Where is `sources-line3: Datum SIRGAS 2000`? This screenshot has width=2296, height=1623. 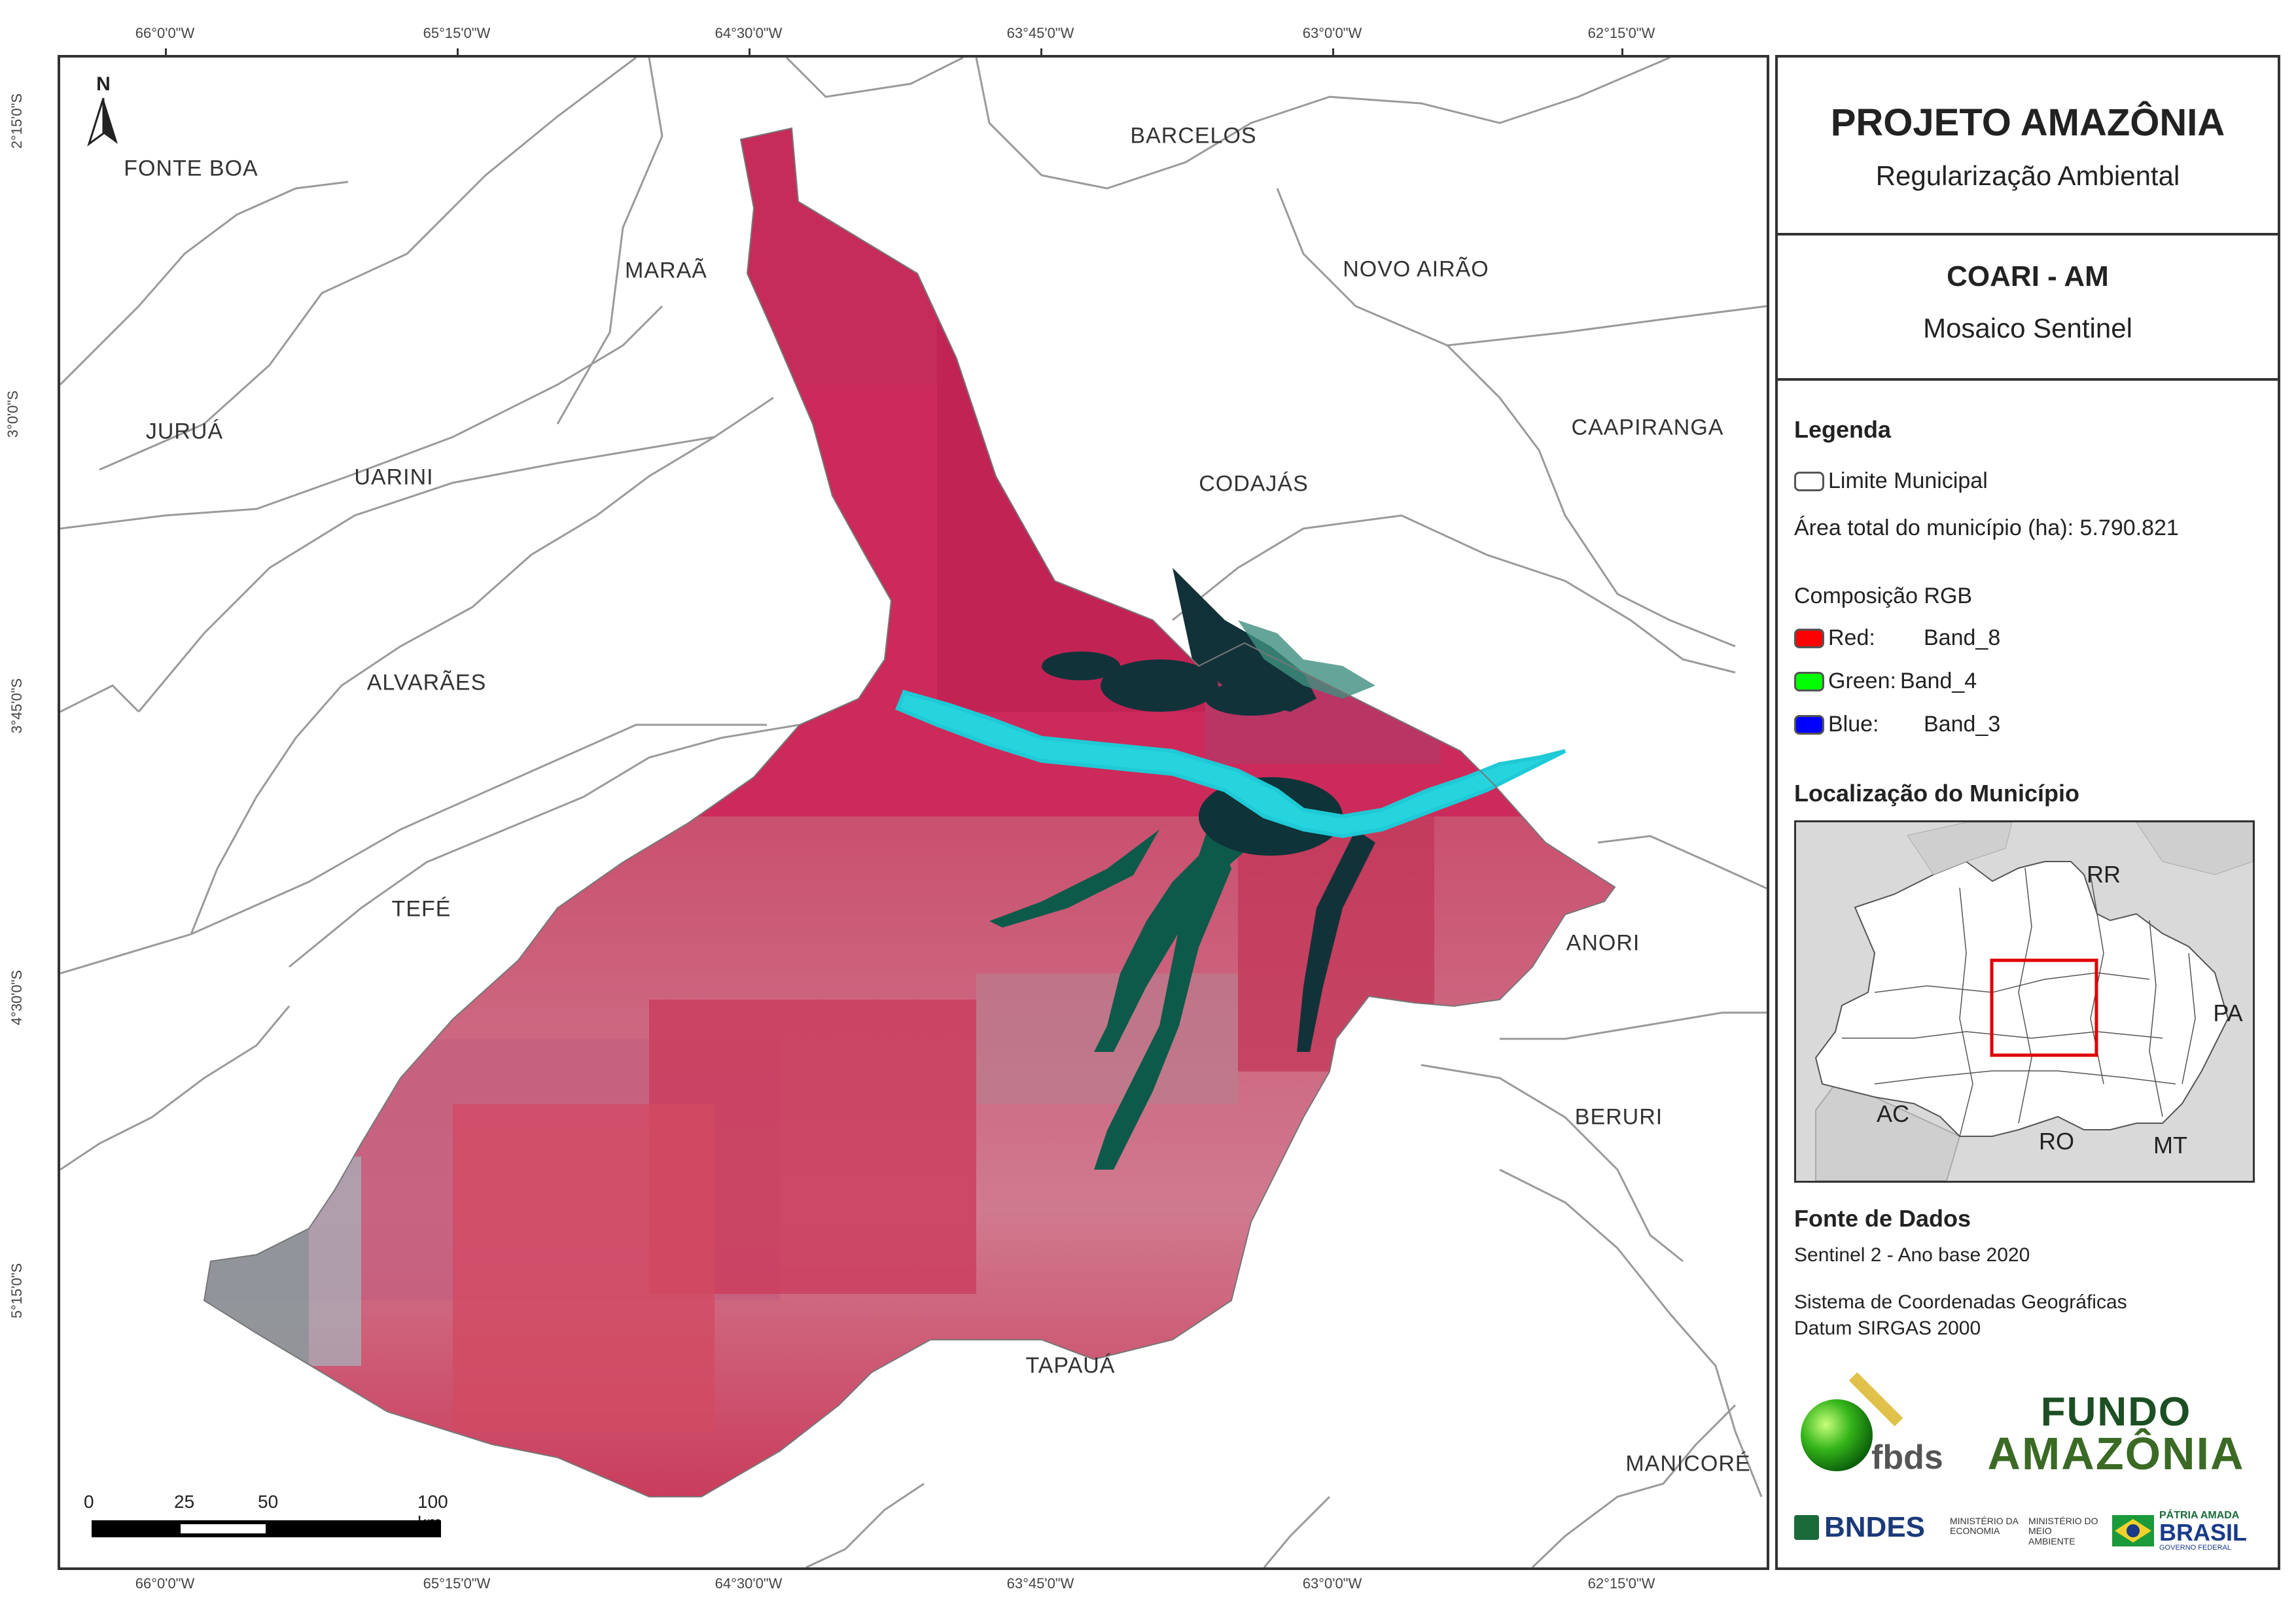
sources-line3: Datum SIRGAS 2000 is located at coordinates (1887, 1329).